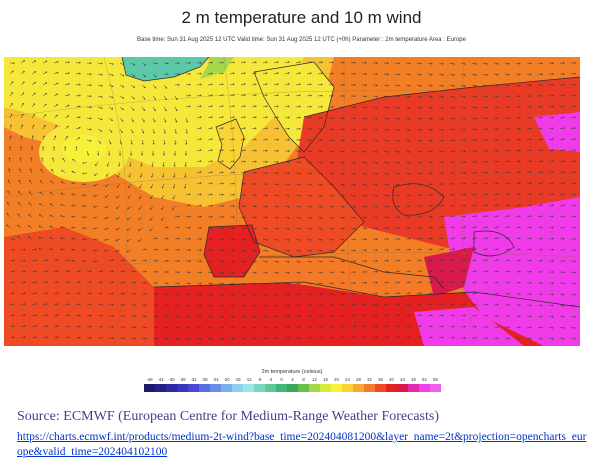 The width and height of the screenshot is (603, 467). I want to click on colorbar-tick-label: 48, so click(413, 379).